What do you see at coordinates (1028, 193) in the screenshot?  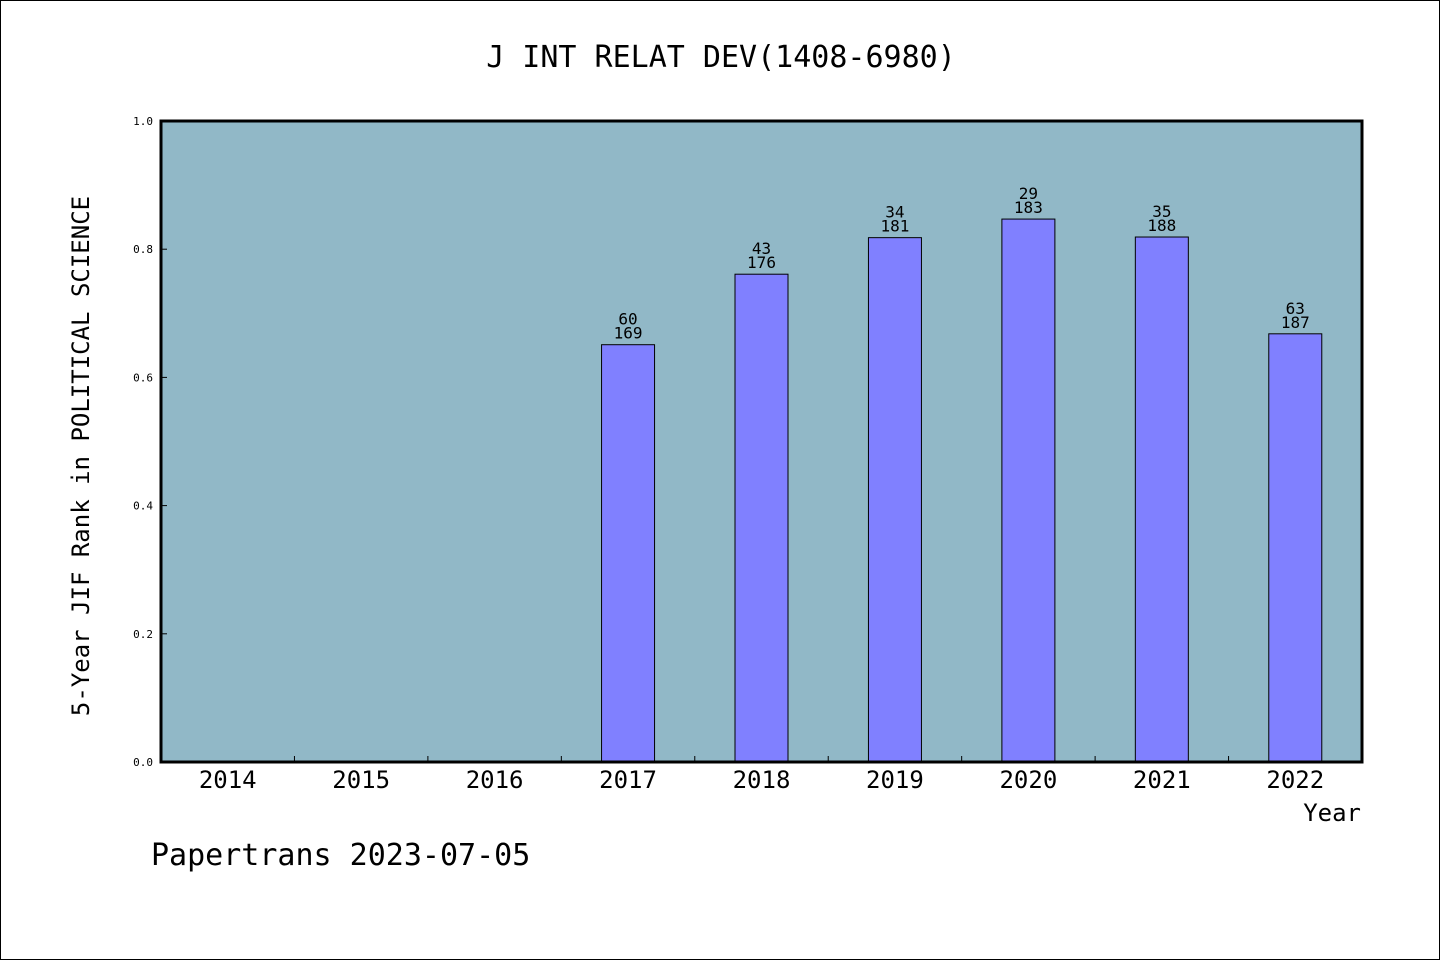 I see `bar-rank-label: 29` at bounding box center [1028, 193].